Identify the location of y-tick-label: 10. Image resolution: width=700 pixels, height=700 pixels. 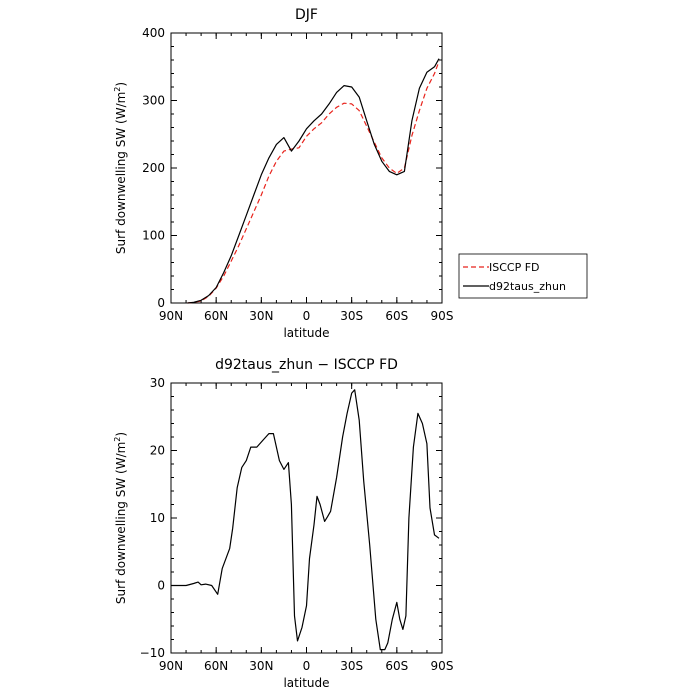
(157, 518).